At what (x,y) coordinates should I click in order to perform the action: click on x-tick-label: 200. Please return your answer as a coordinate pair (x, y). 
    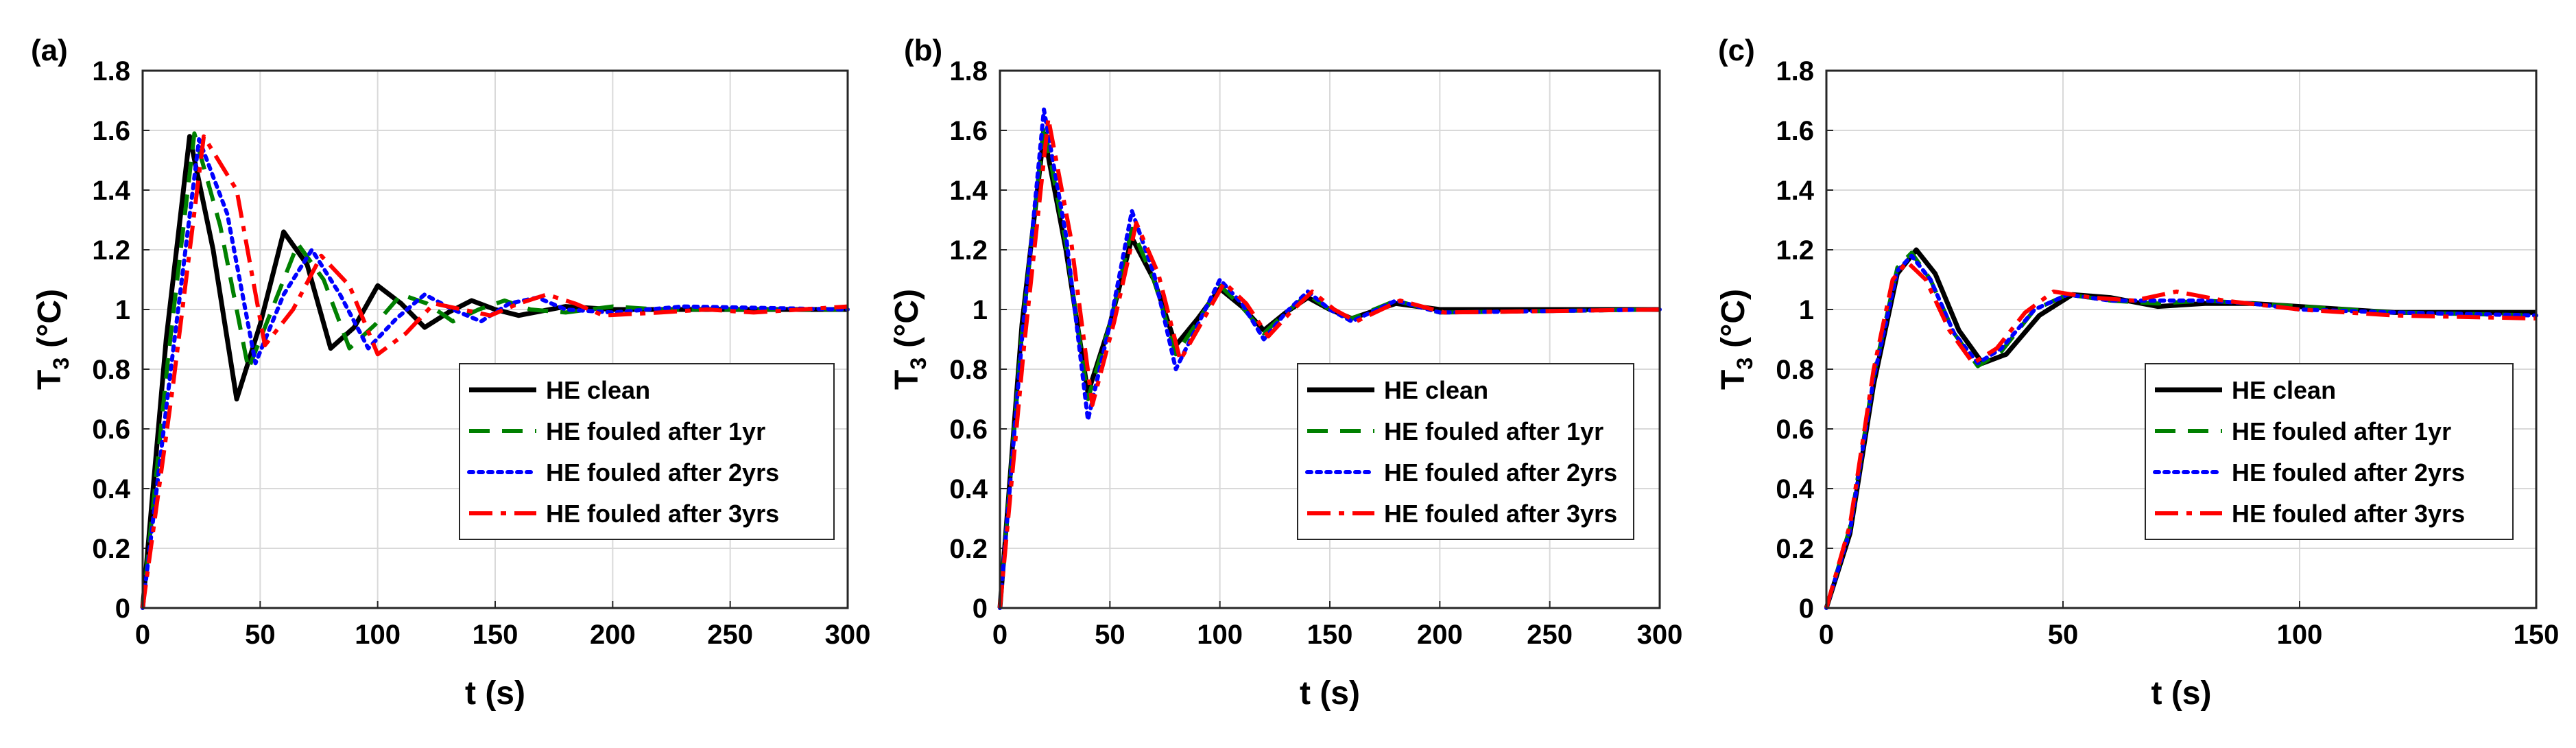
    Looking at the image, I should click on (613, 635).